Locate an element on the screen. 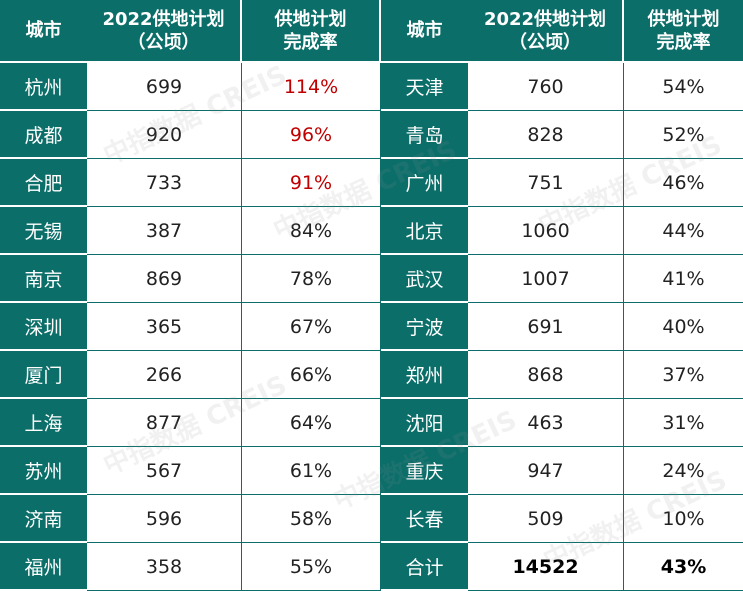  header-city-right: 城市 is located at coordinates (424, 31).